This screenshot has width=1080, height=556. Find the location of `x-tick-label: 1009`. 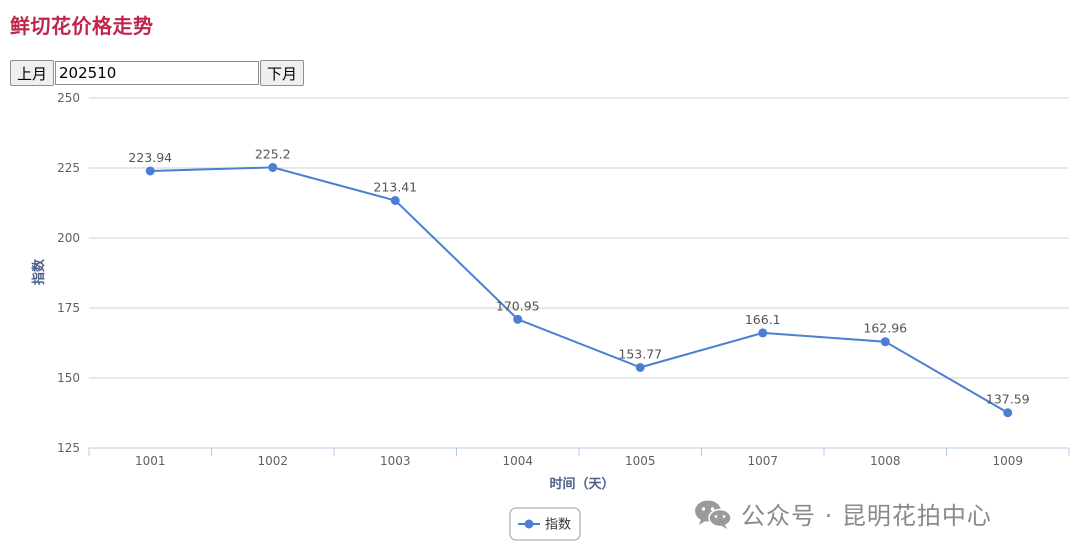

x-tick-label: 1009 is located at coordinates (1007, 461).